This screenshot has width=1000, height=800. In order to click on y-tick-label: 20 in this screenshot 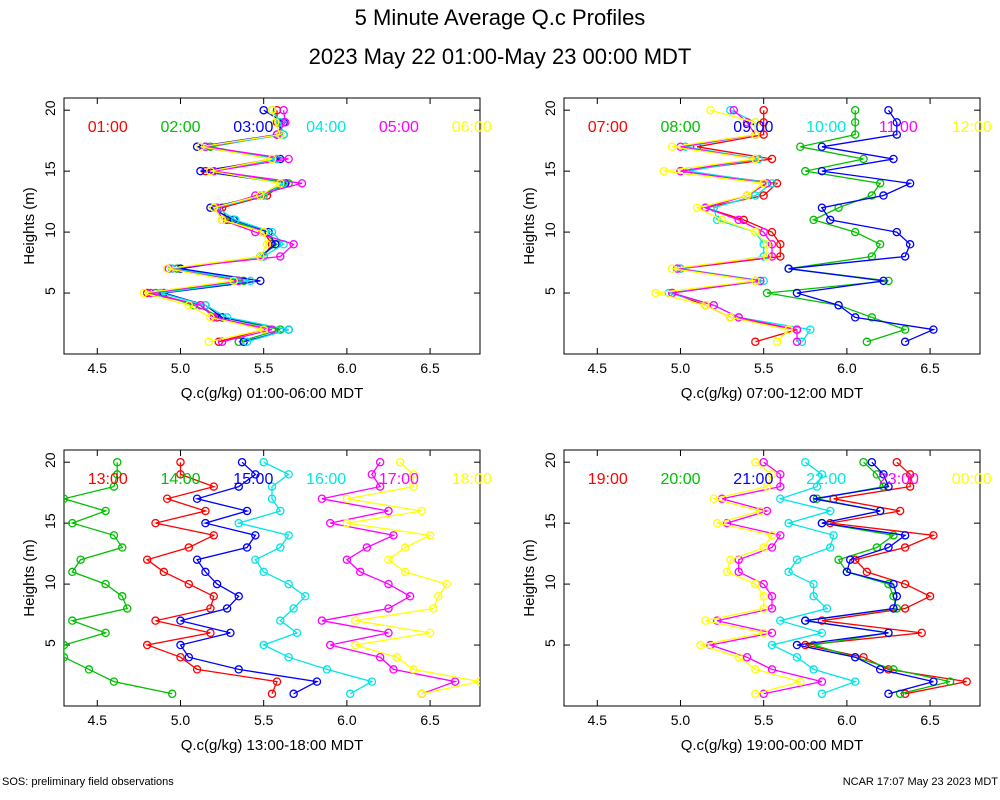, I will do `click(50, 460)`.